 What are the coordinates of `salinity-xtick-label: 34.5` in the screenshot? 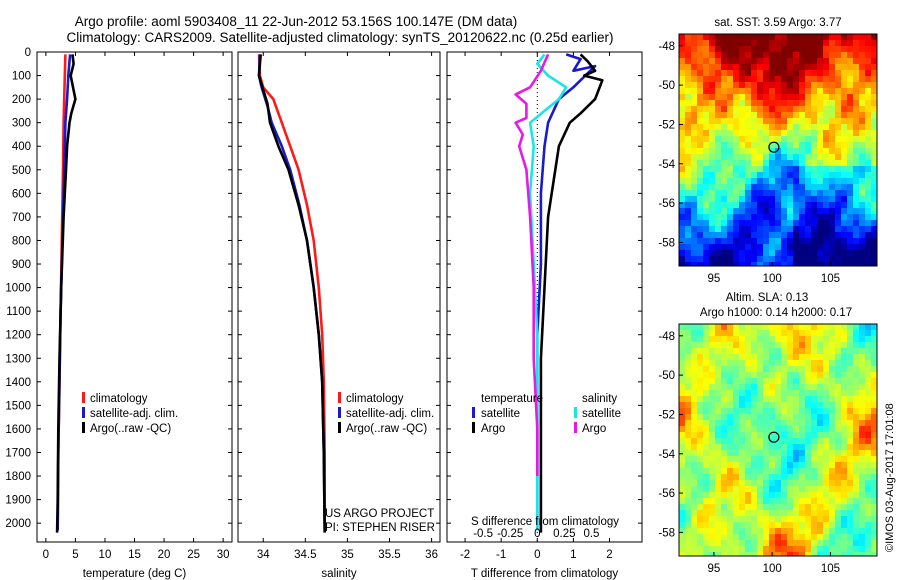 It's located at (305, 555).